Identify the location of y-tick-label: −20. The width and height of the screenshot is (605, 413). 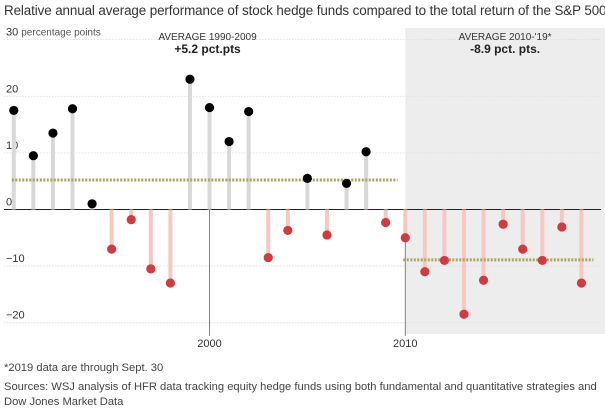
(15, 316).